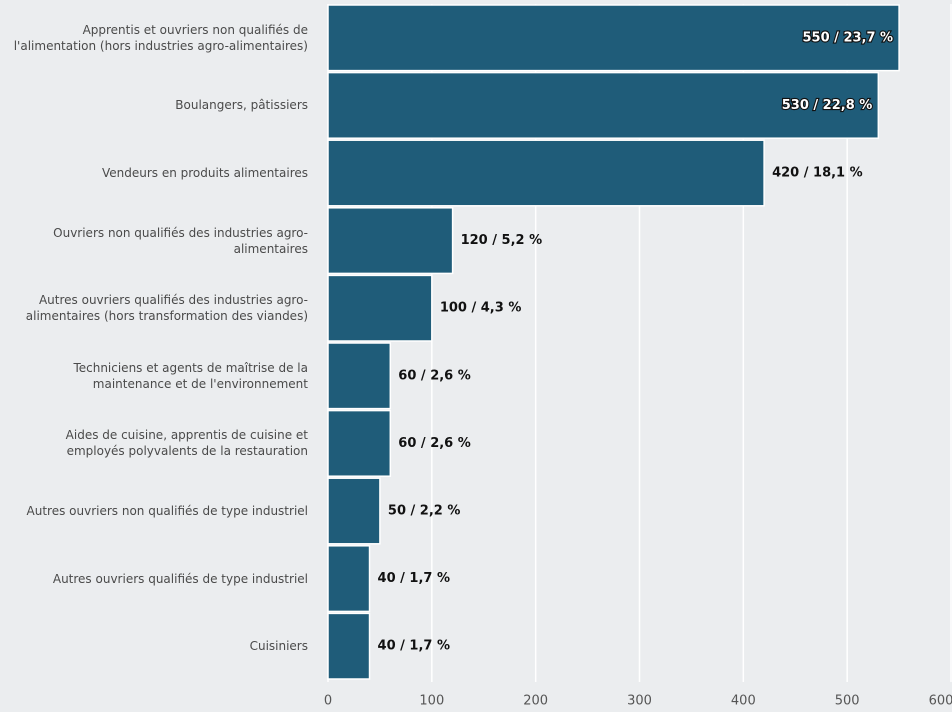 The image size is (952, 712). I want to click on y-tick-label: Boulangers, pâtissiers, so click(241, 105).